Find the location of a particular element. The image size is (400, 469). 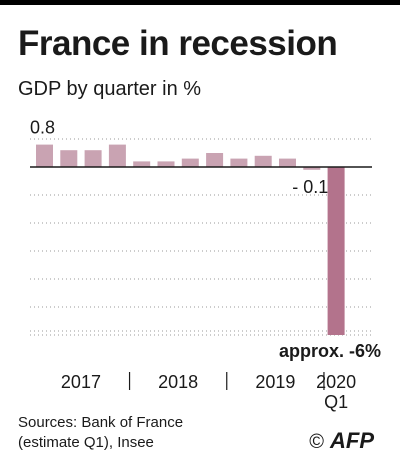

bar-2017-q1 is located at coordinates (44, 155).